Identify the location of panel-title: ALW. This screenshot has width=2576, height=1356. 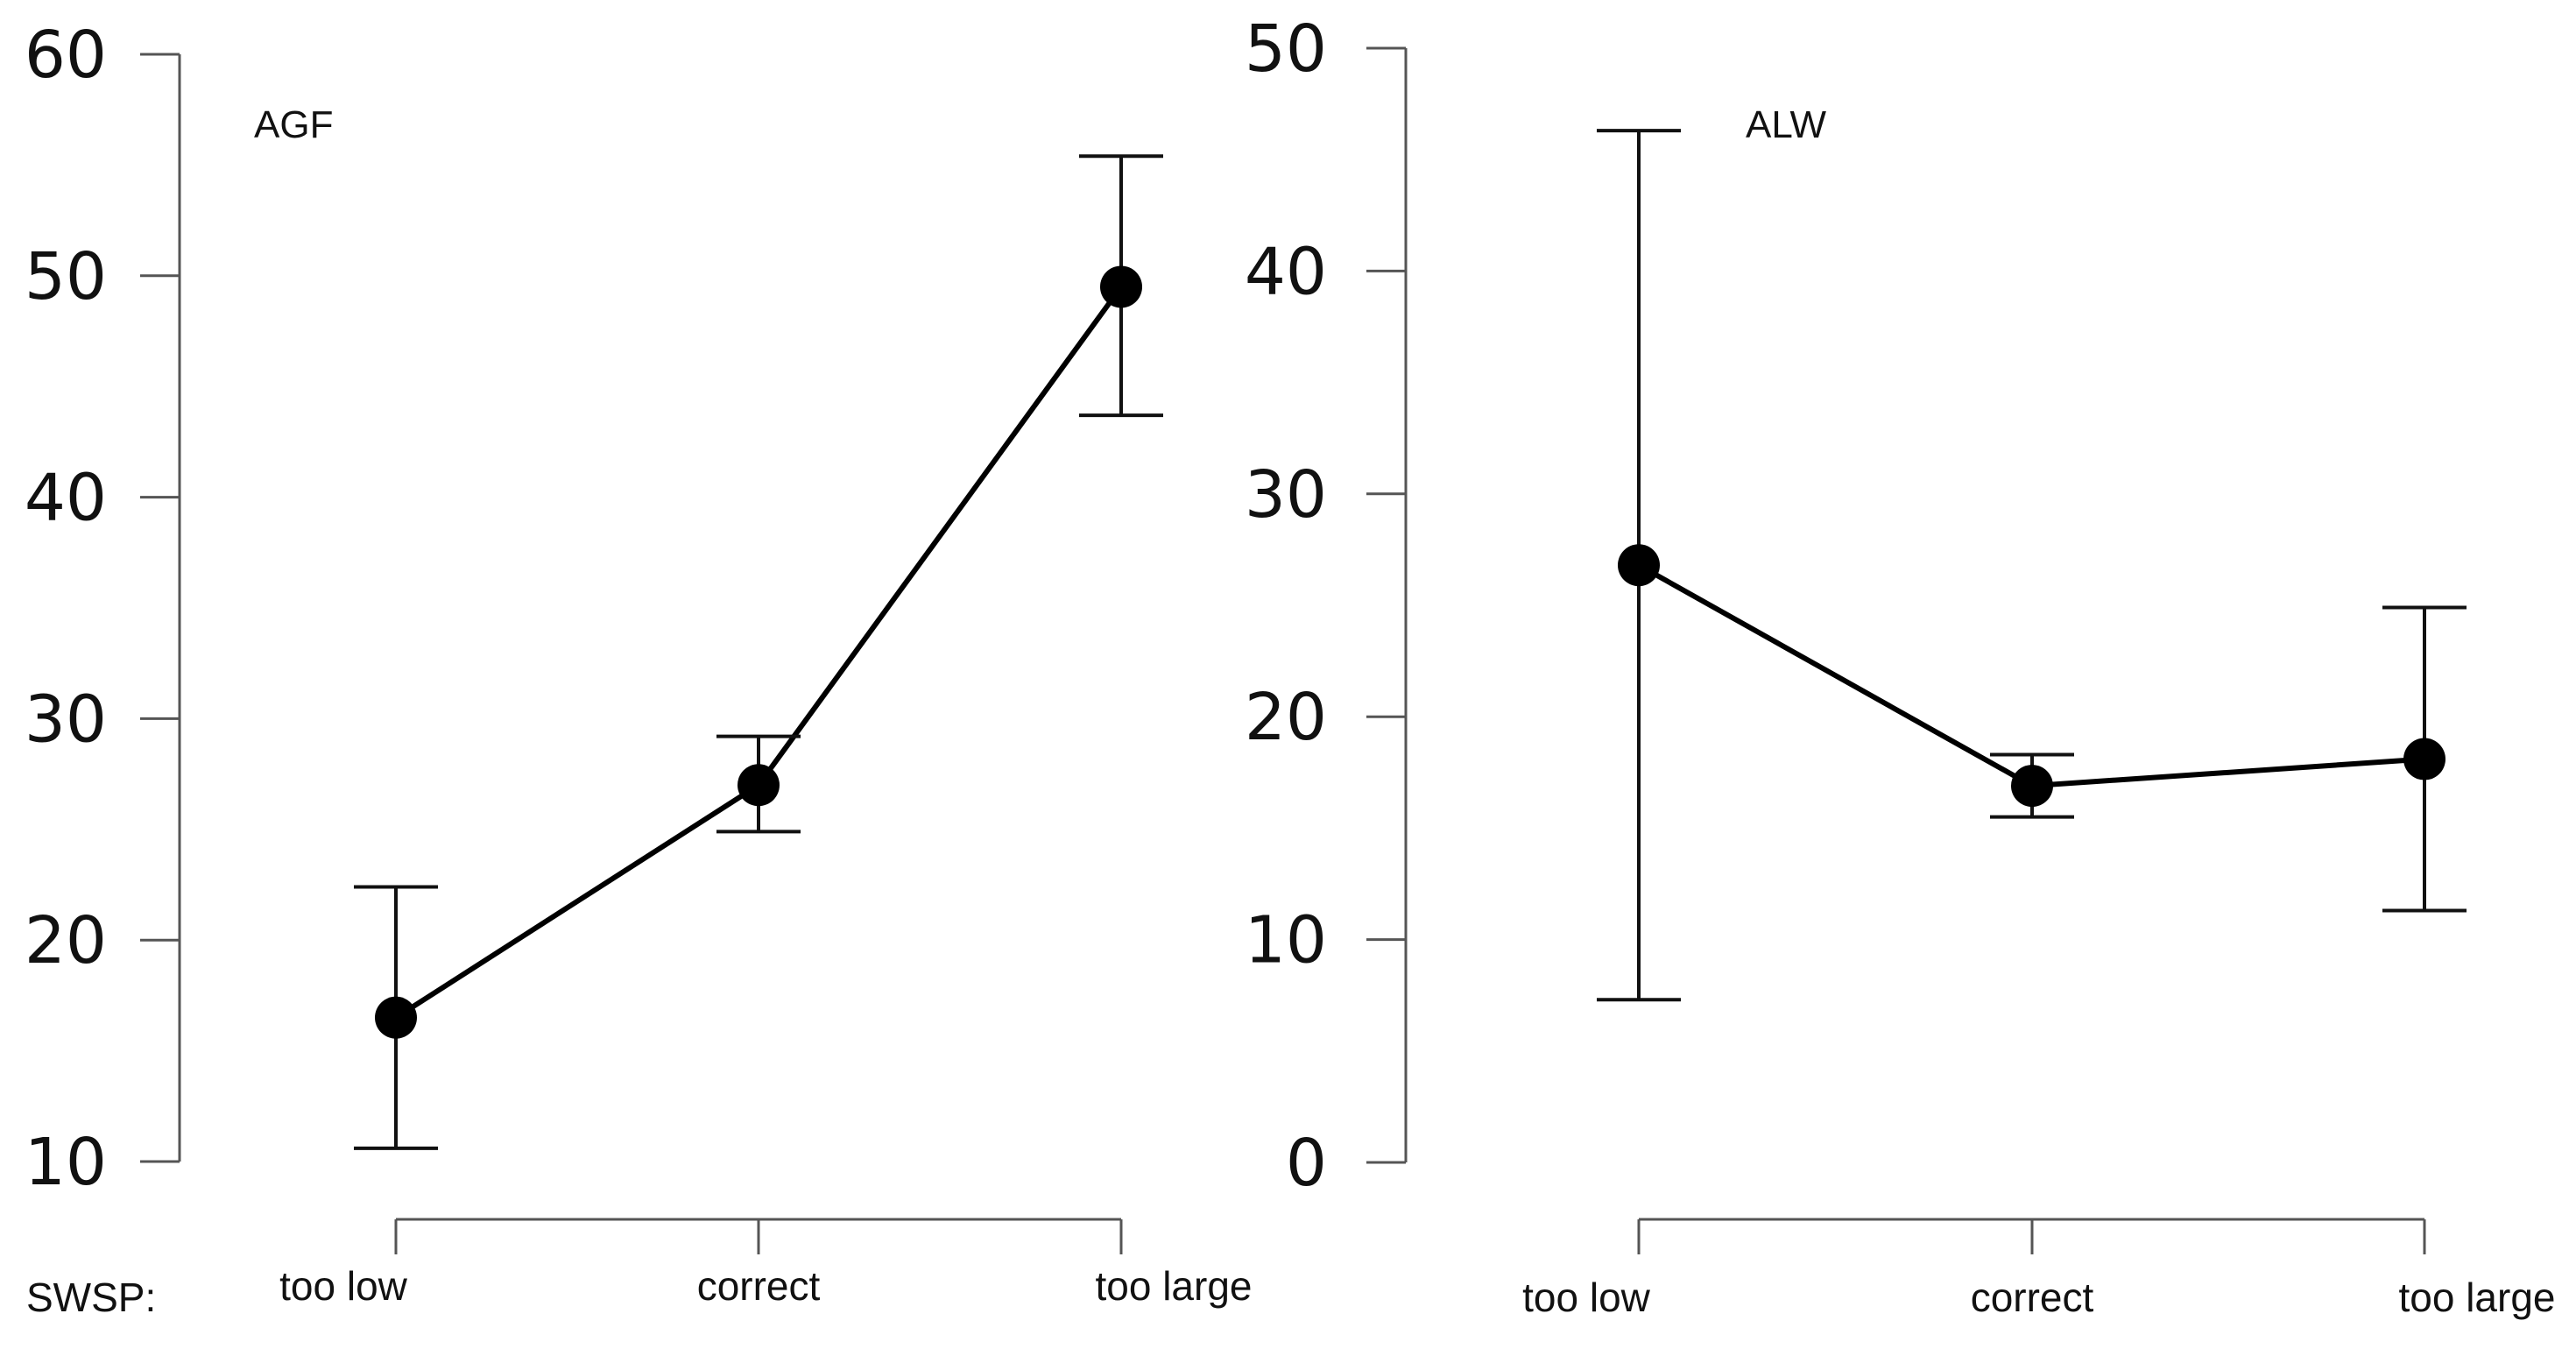
(1786, 124).